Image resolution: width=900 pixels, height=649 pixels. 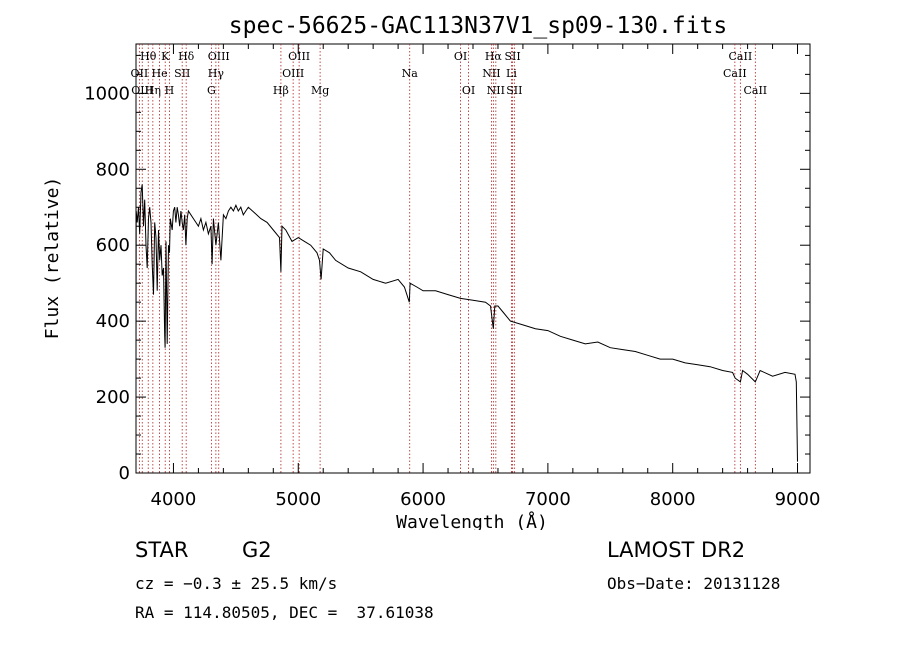 I want to click on spectral-line-label-13: OIII, so click(x=293, y=73).